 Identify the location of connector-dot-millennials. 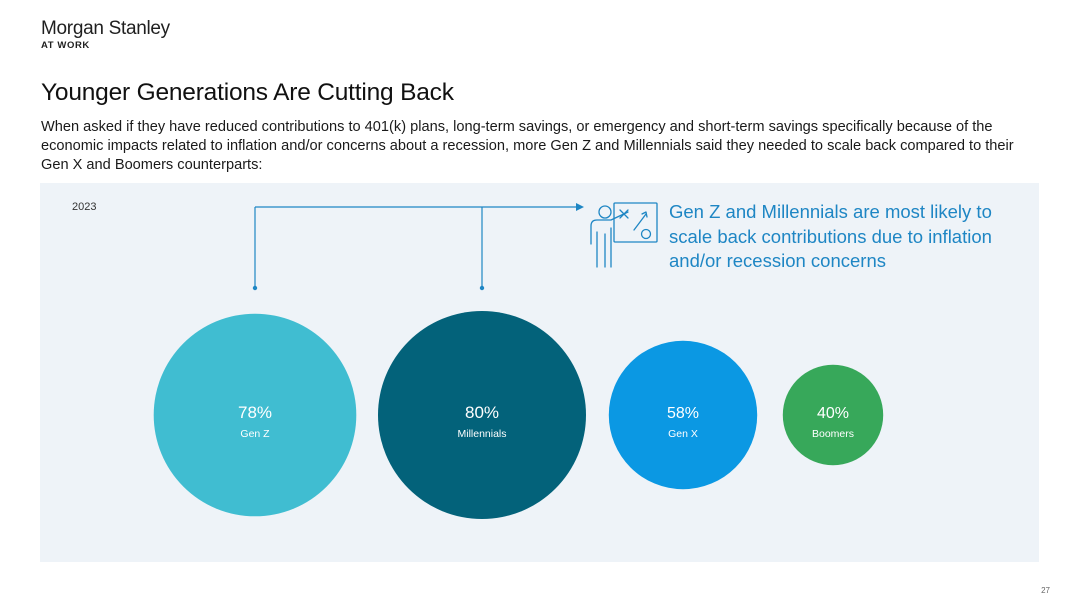
(482, 288).